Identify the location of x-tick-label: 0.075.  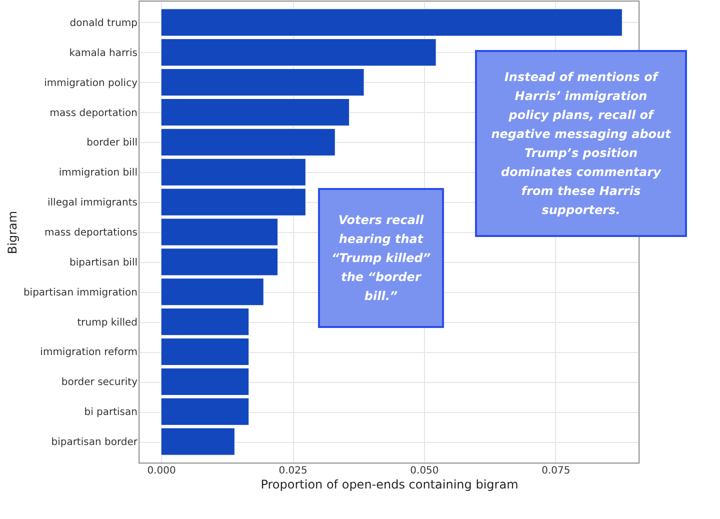
(556, 471).